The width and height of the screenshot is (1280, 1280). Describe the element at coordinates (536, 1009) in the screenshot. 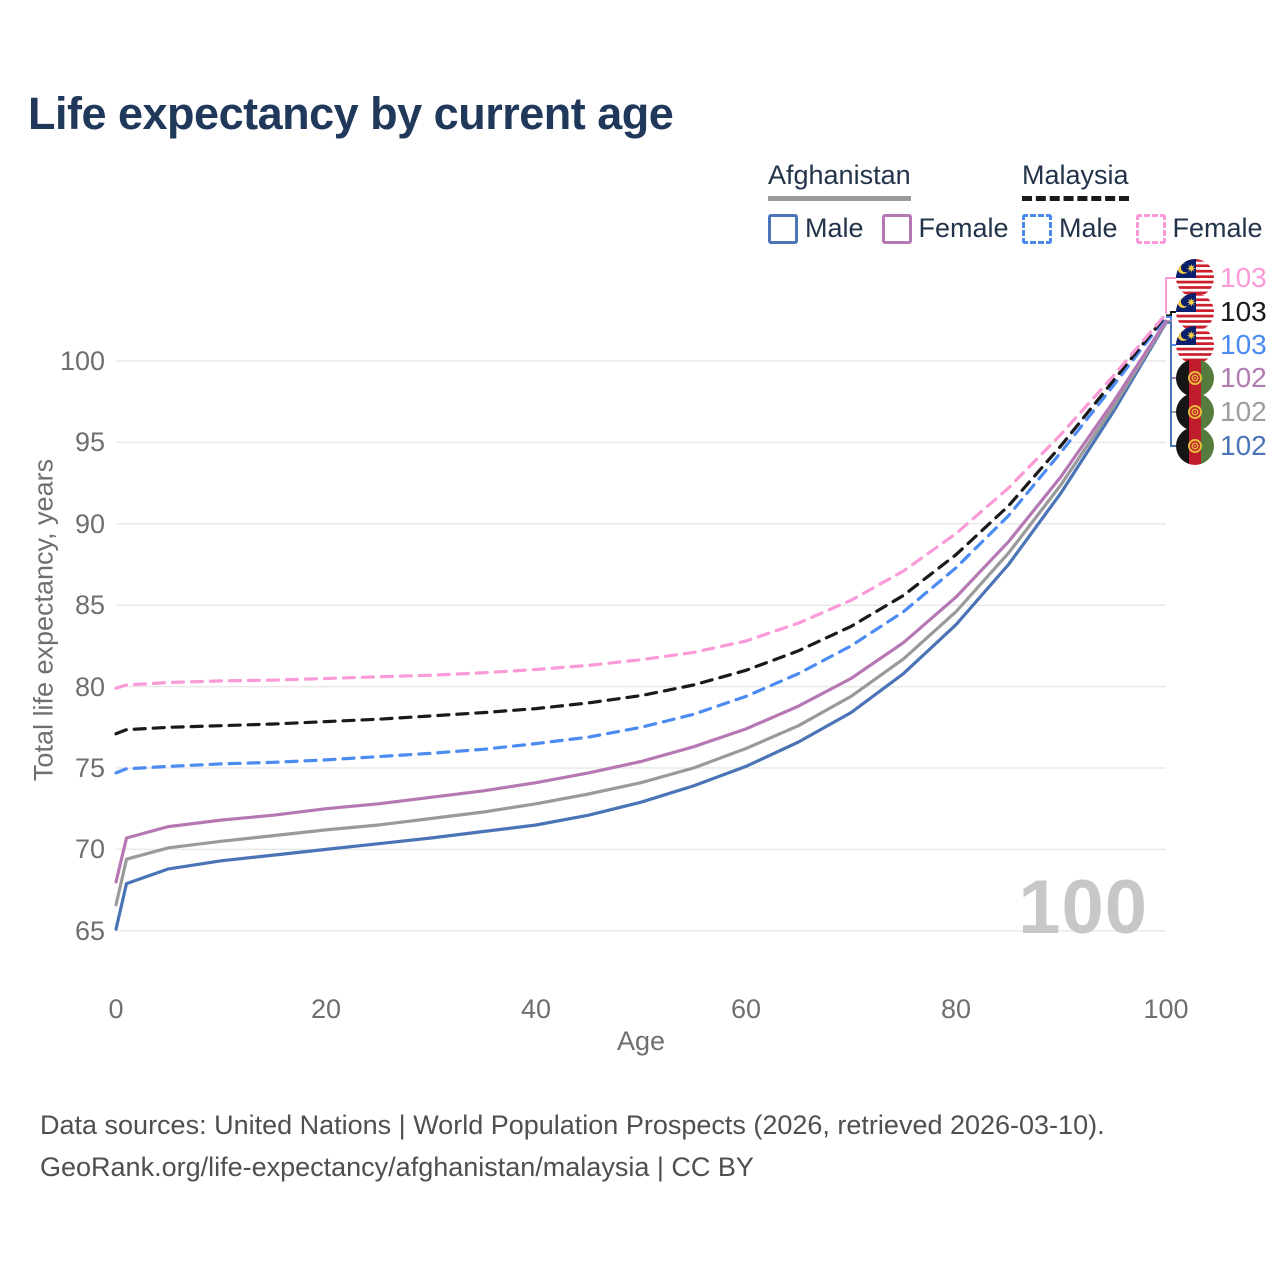

I see `x-tick-label: 40` at that location.